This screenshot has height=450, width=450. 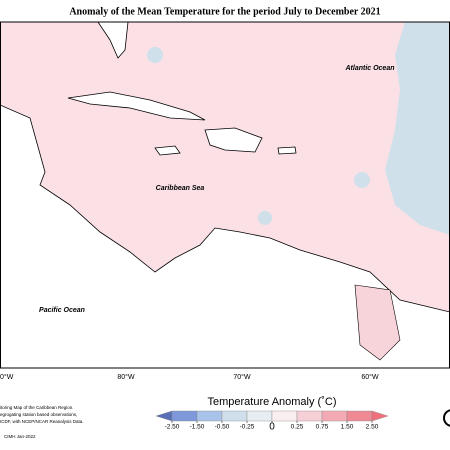 I want to click on land-hispaniola, so click(x=233, y=140).